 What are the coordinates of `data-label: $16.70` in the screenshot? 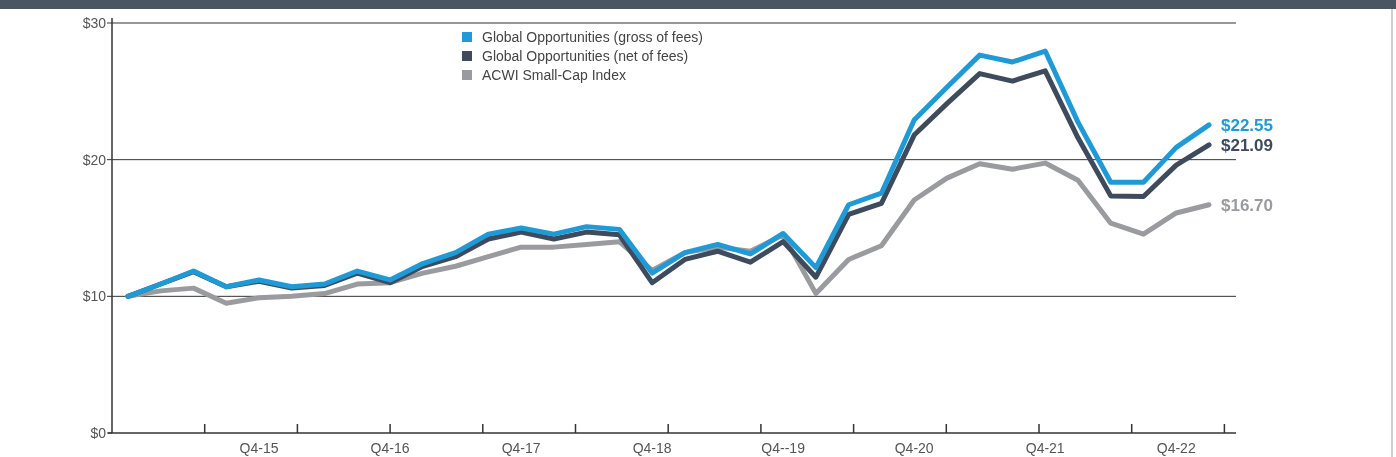 It's located at (1247, 205).